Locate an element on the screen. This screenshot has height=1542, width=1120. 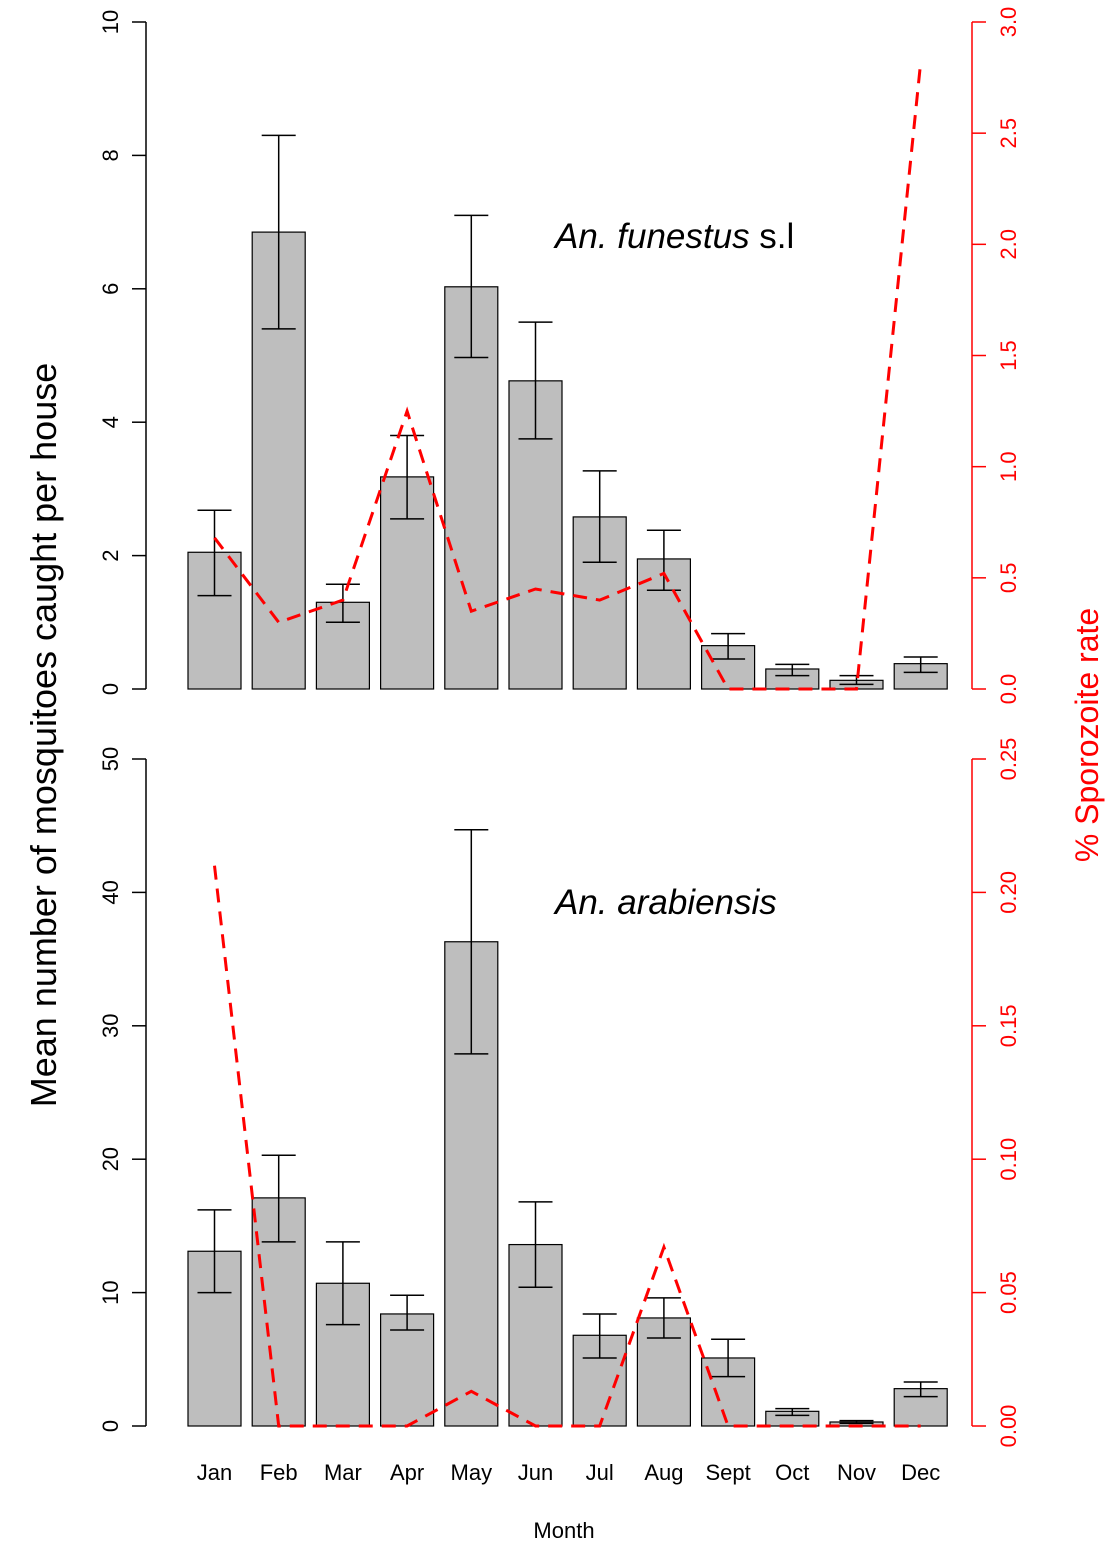
error-bar-nov is located at coordinates (856, 1422).